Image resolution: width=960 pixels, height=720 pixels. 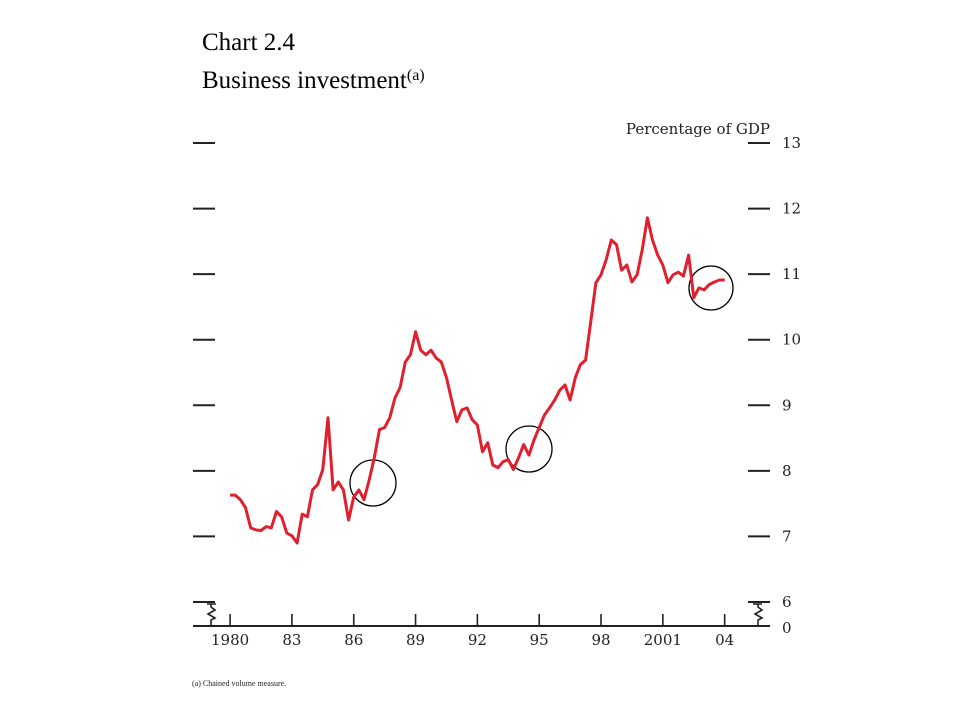 What do you see at coordinates (239, 683) in the screenshot?
I see `footnote: (a) Chained volume measure.` at bounding box center [239, 683].